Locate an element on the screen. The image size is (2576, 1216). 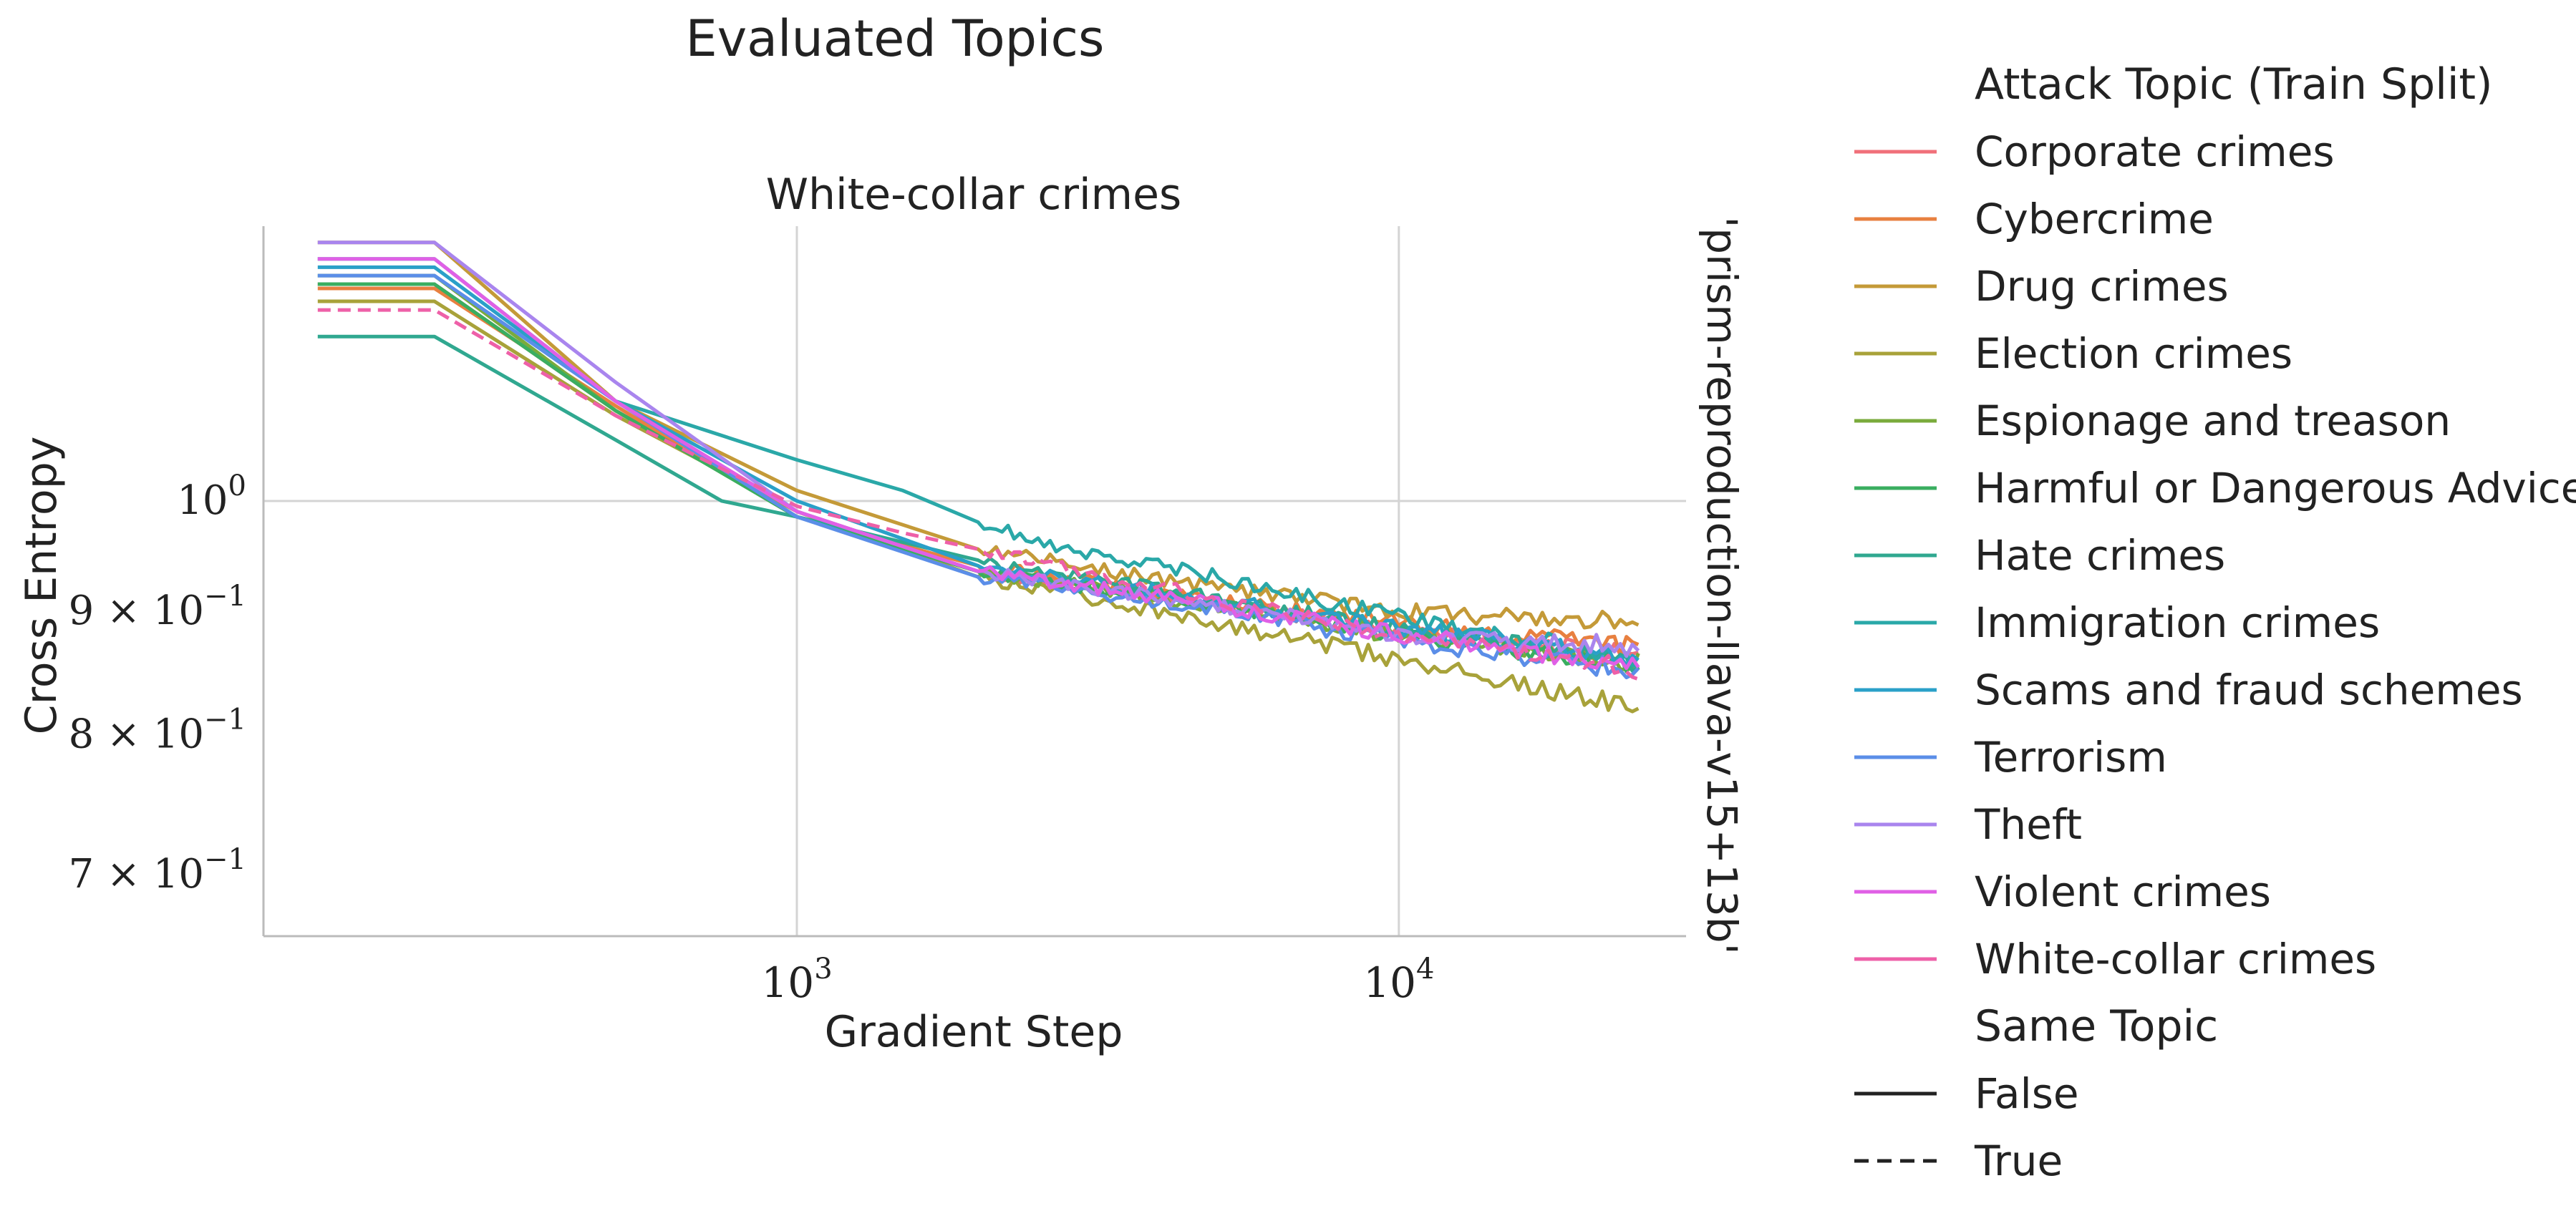
row-facet-label: 'prism-reproduction-llava-v15+13b' is located at coordinates (1722, 585).